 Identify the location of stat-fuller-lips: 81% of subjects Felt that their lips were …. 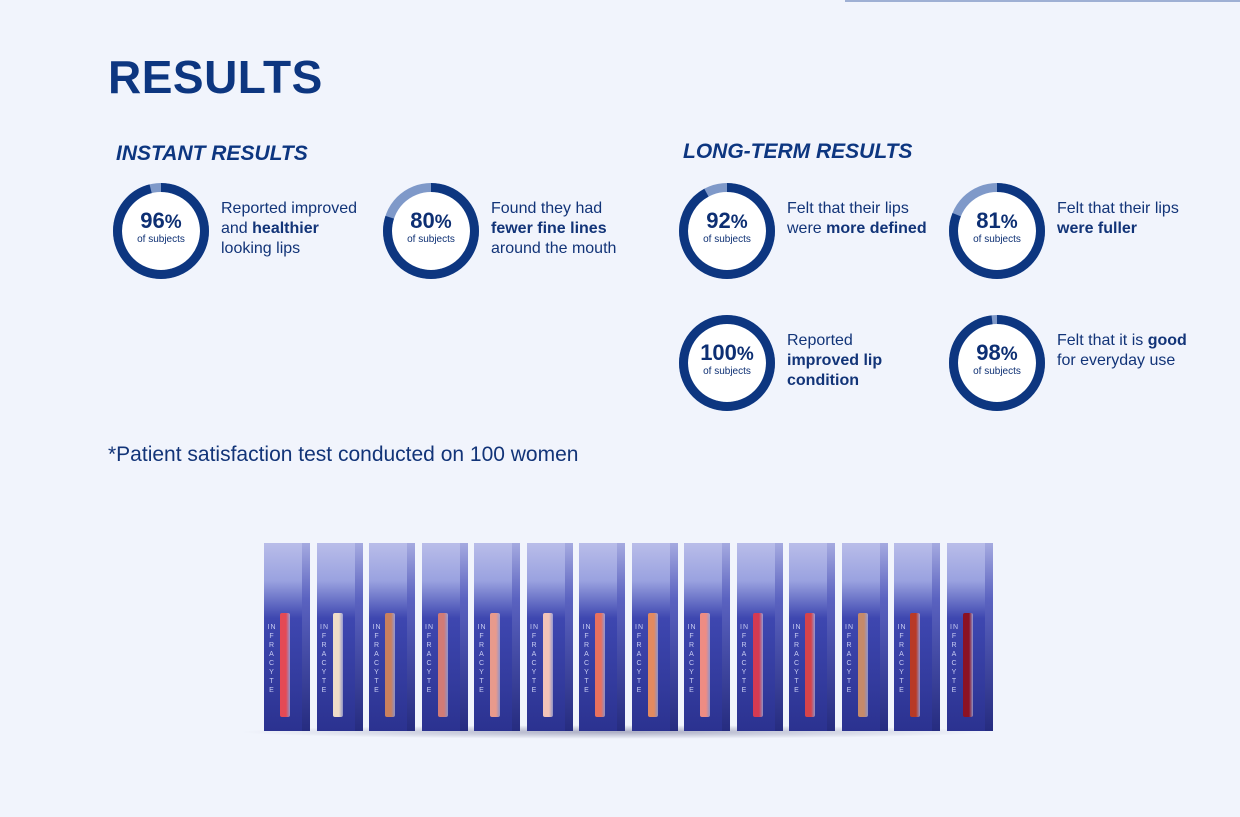
(1094, 231).